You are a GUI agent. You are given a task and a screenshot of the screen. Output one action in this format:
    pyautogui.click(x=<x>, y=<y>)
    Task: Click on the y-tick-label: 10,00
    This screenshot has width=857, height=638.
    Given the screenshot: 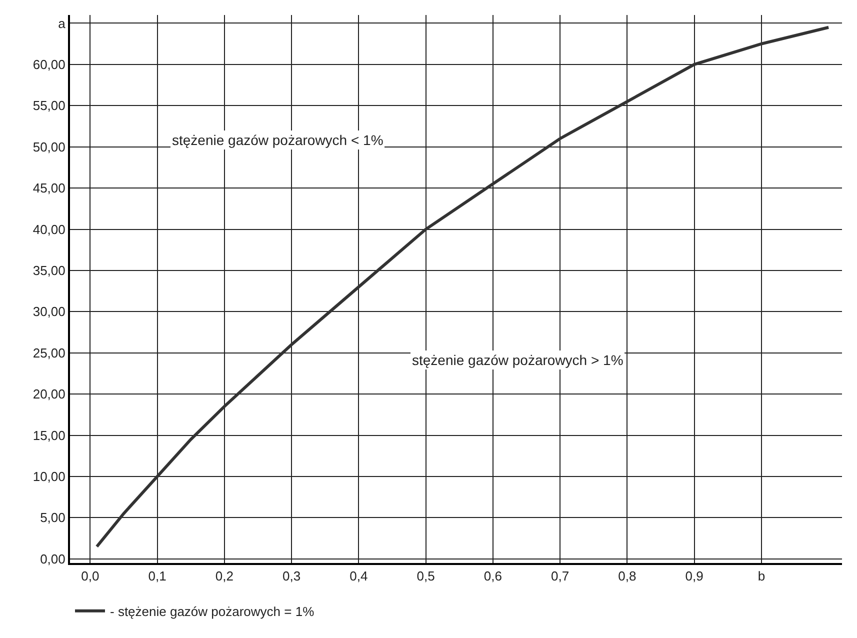 What is the action you would take?
    pyautogui.click(x=49, y=476)
    